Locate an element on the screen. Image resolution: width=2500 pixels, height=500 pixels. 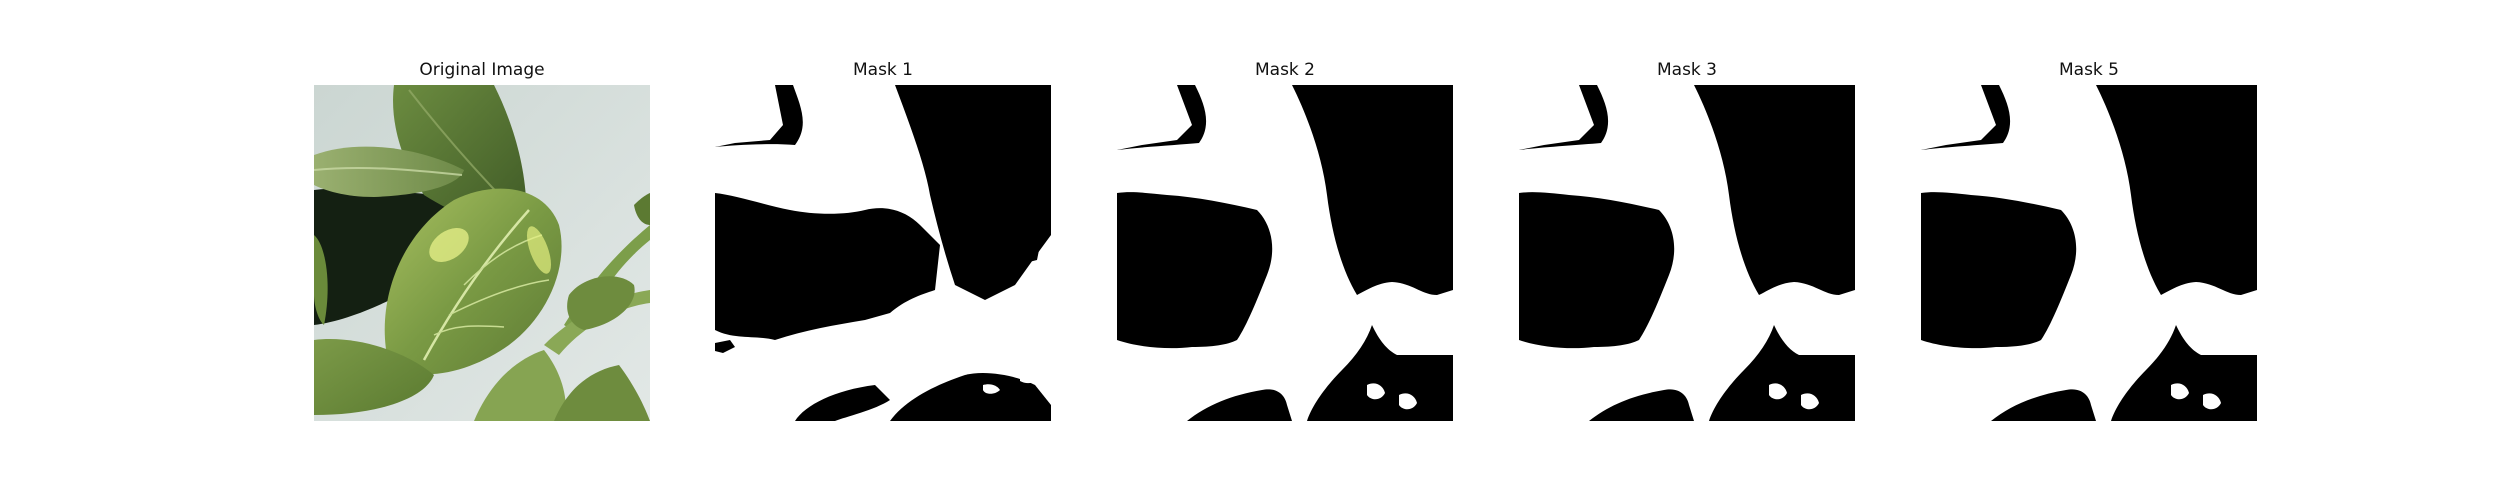
original-image is located at coordinates (482, 253).